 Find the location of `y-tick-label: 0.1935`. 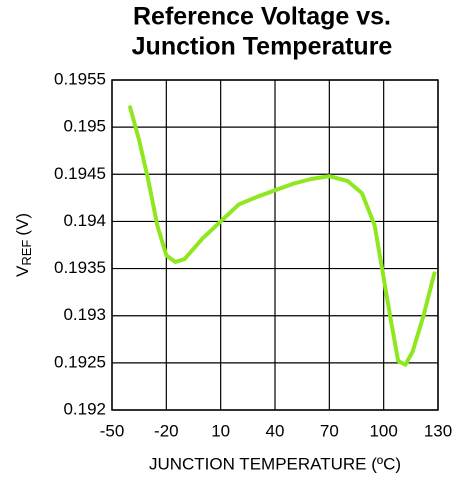

y-tick-label: 0.1935 is located at coordinates (80, 267).